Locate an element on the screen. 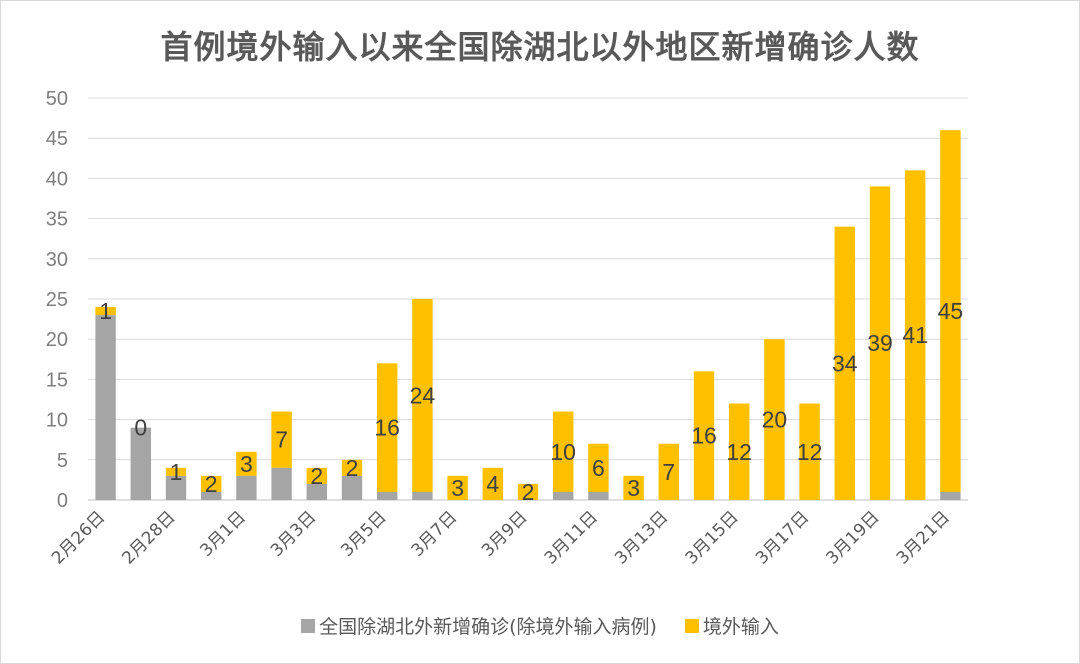 Image resolution: width=1080 pixels, height=664 pixels. y-tick-label: 50 is located at coordinates (57, 99).